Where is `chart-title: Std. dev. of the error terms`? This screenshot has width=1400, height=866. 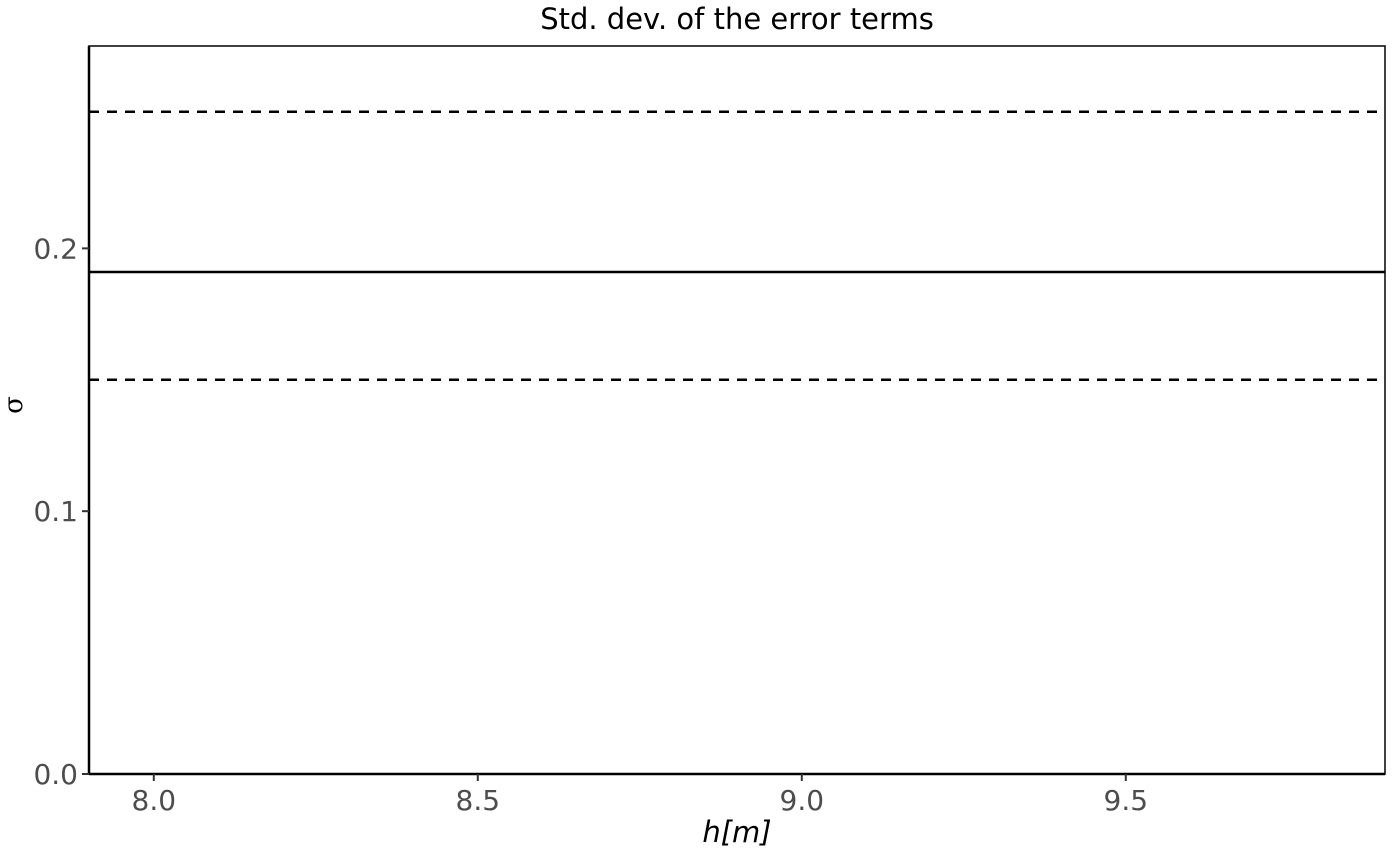 chart-title: Std. dev. of the error terms is located at coordinates (737, 19).